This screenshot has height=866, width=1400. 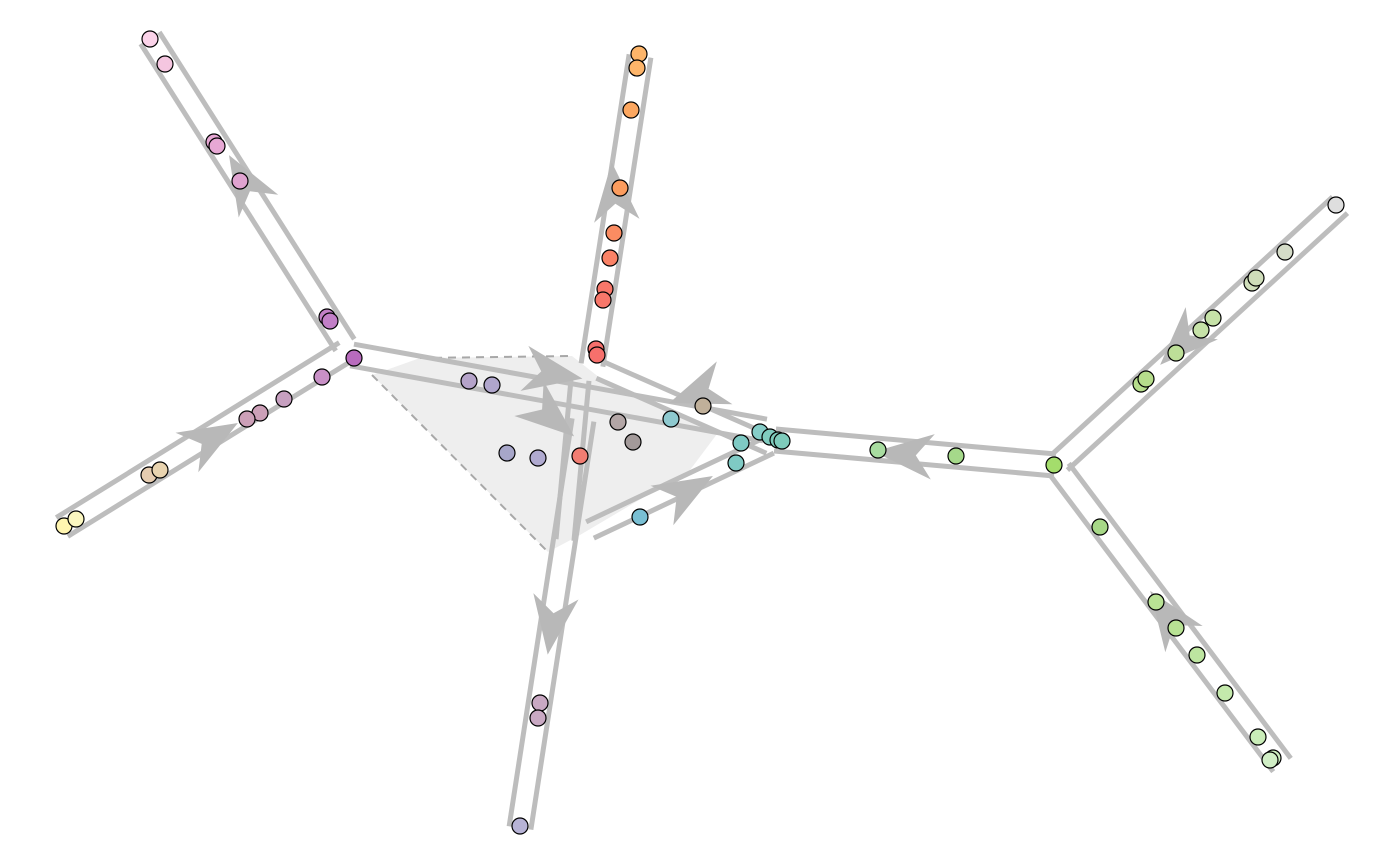 I want to click on arrow-upper-left, so click(x=254, y=186).